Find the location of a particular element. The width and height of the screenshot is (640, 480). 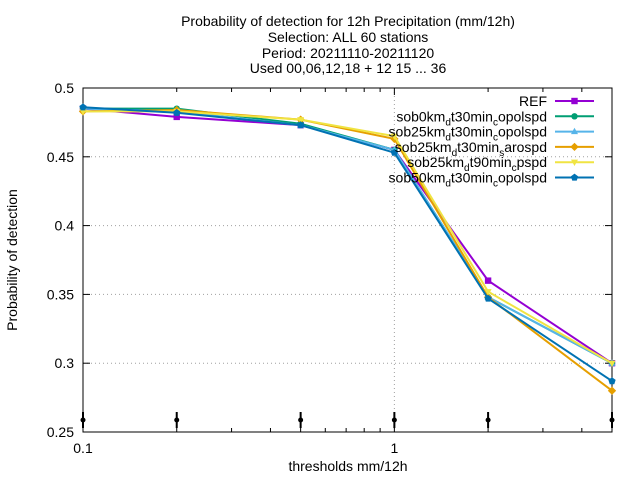

legend-item: sob25kmdt30minsarospd is located at coordinates (494, 149).